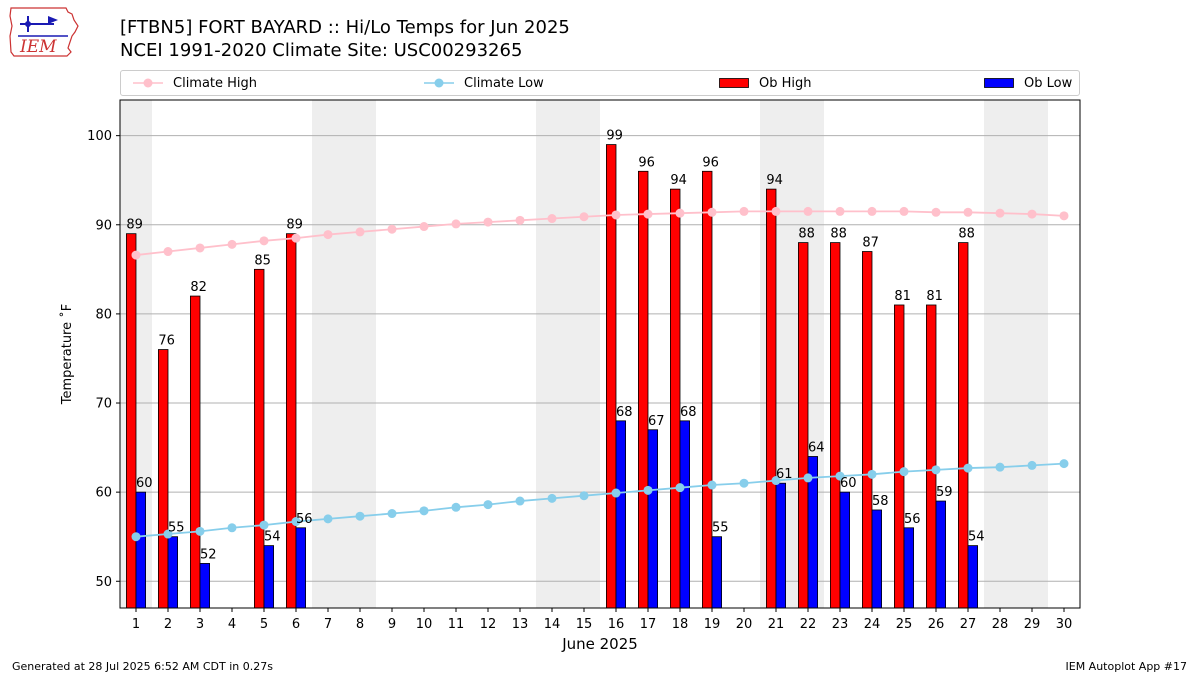 This screenshot has width=1200, height=675. Describe the element at coordinates (776, 624) in the screenshot. I see `x-tick-label-21: 21` at that location.